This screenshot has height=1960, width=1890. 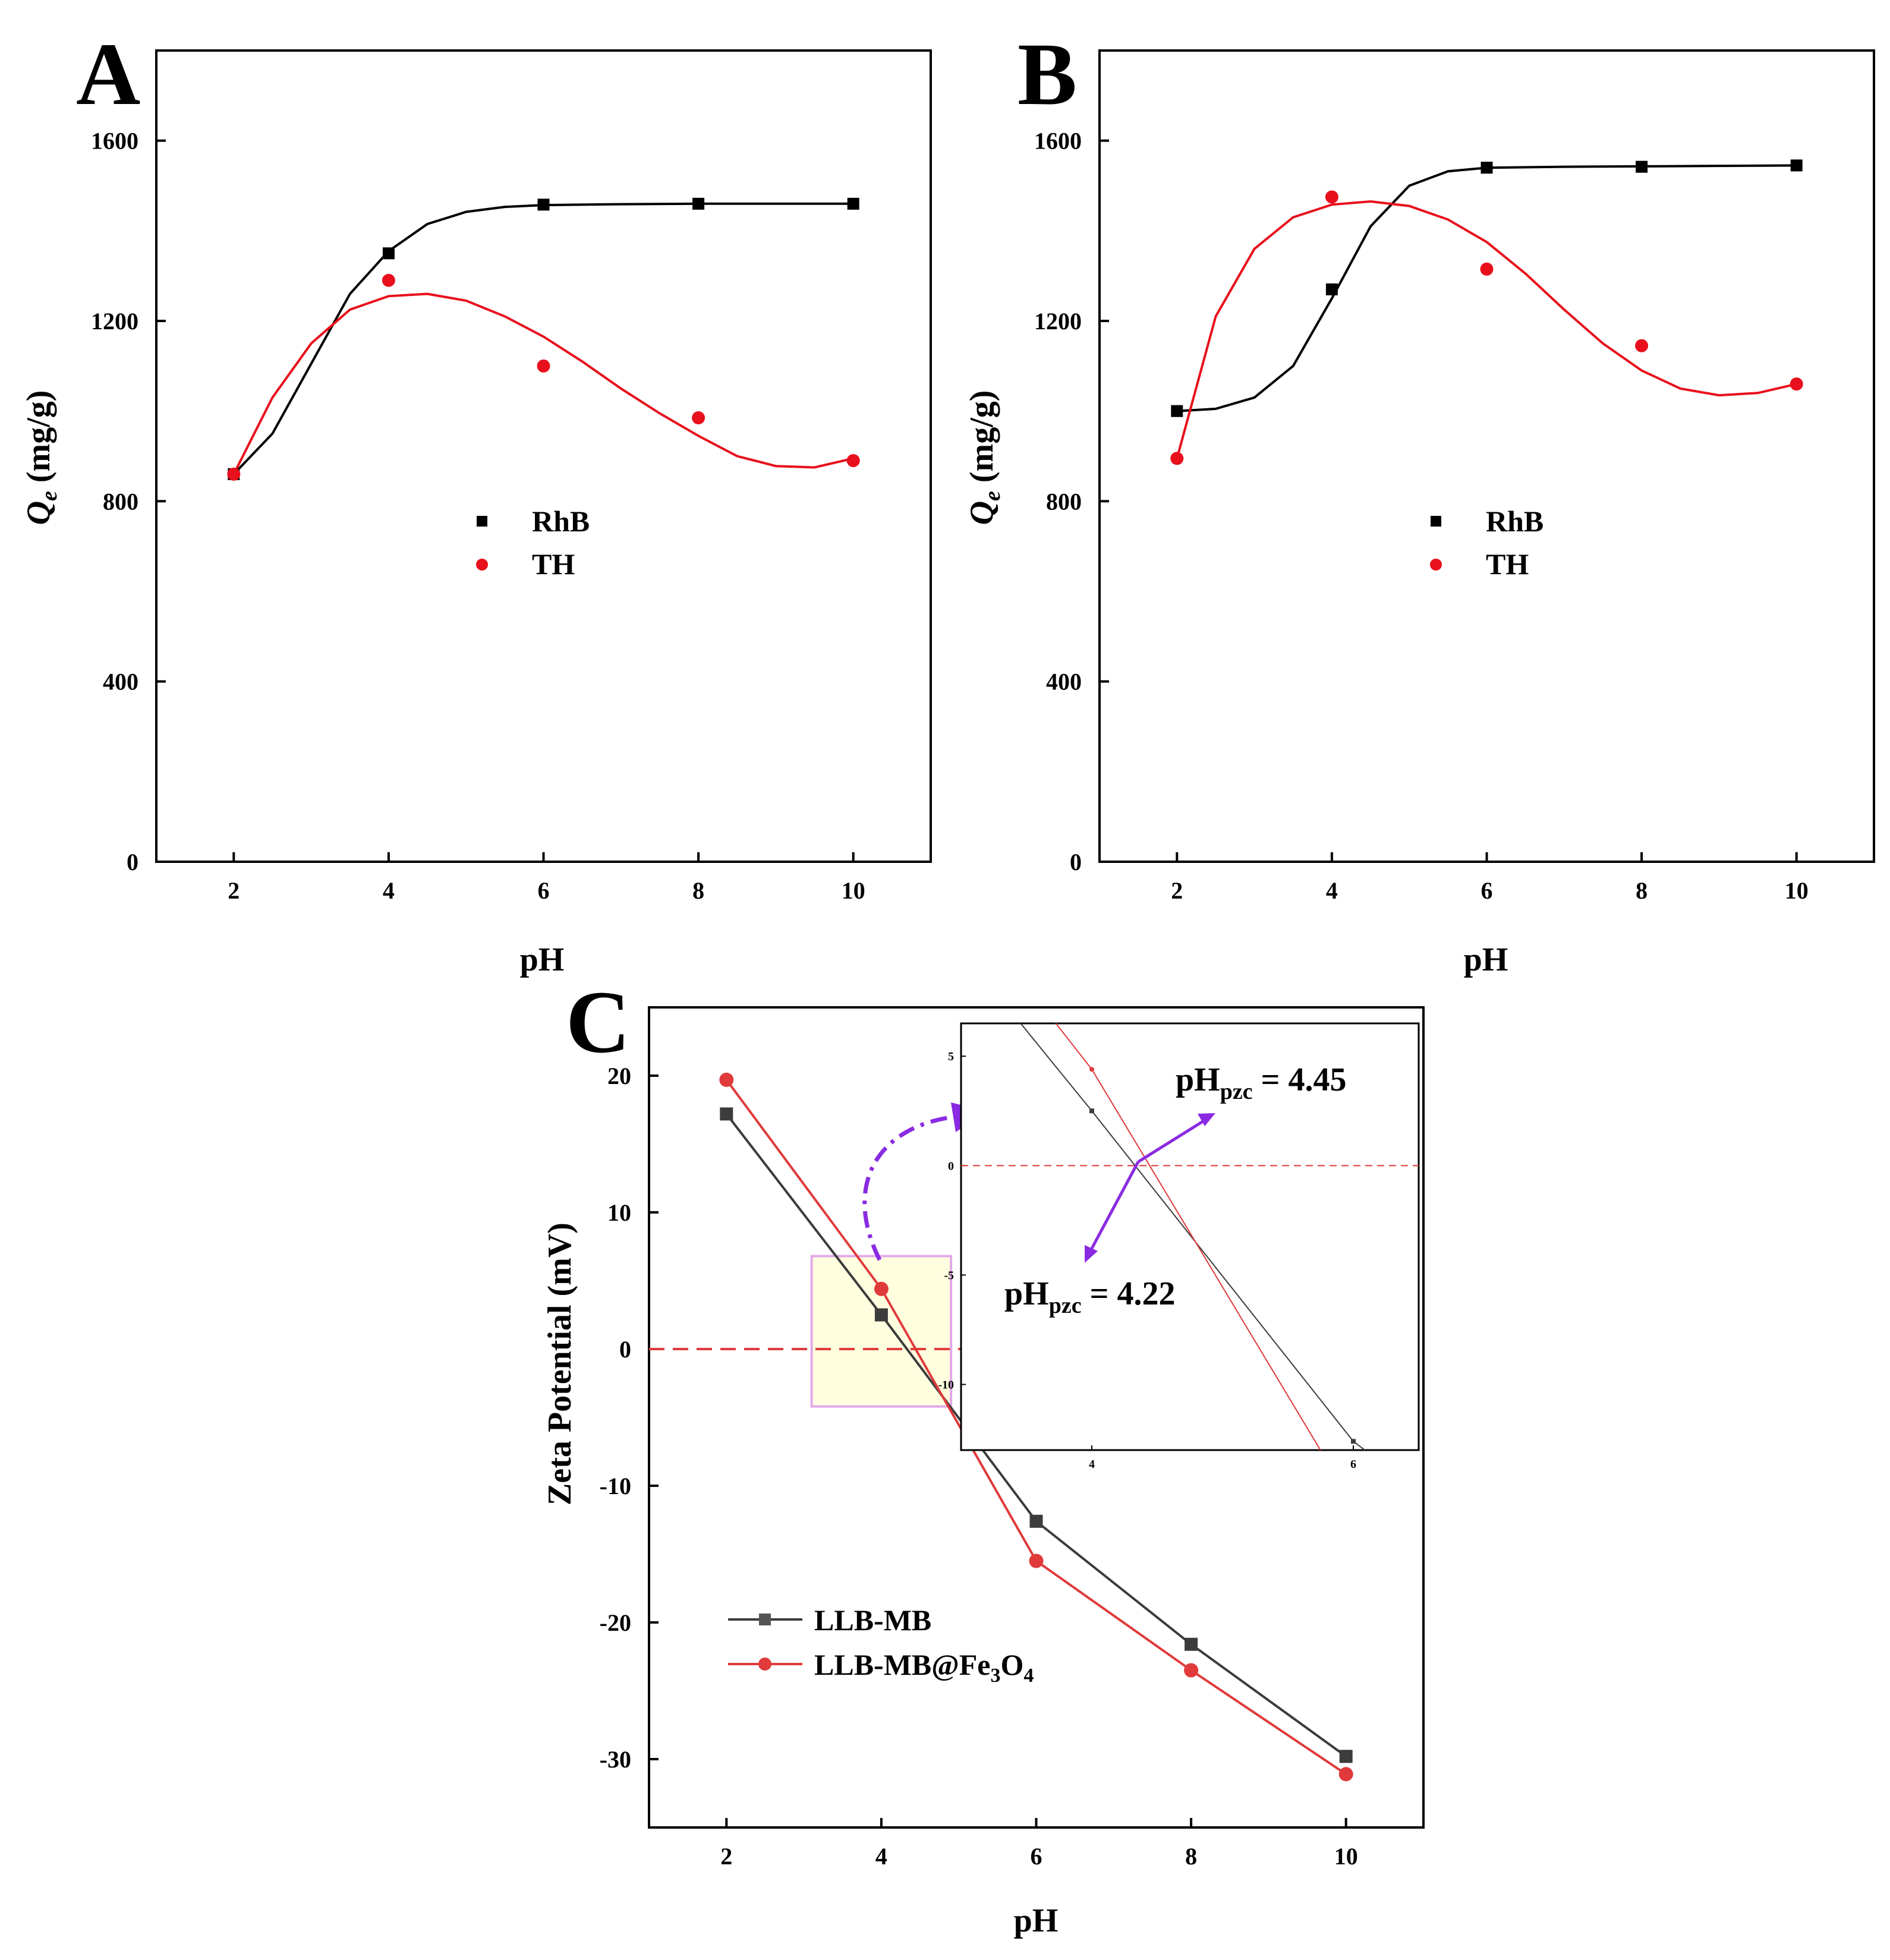 I want to click on panel-a-x-tick-label: 6, so click(x=544, y=891).